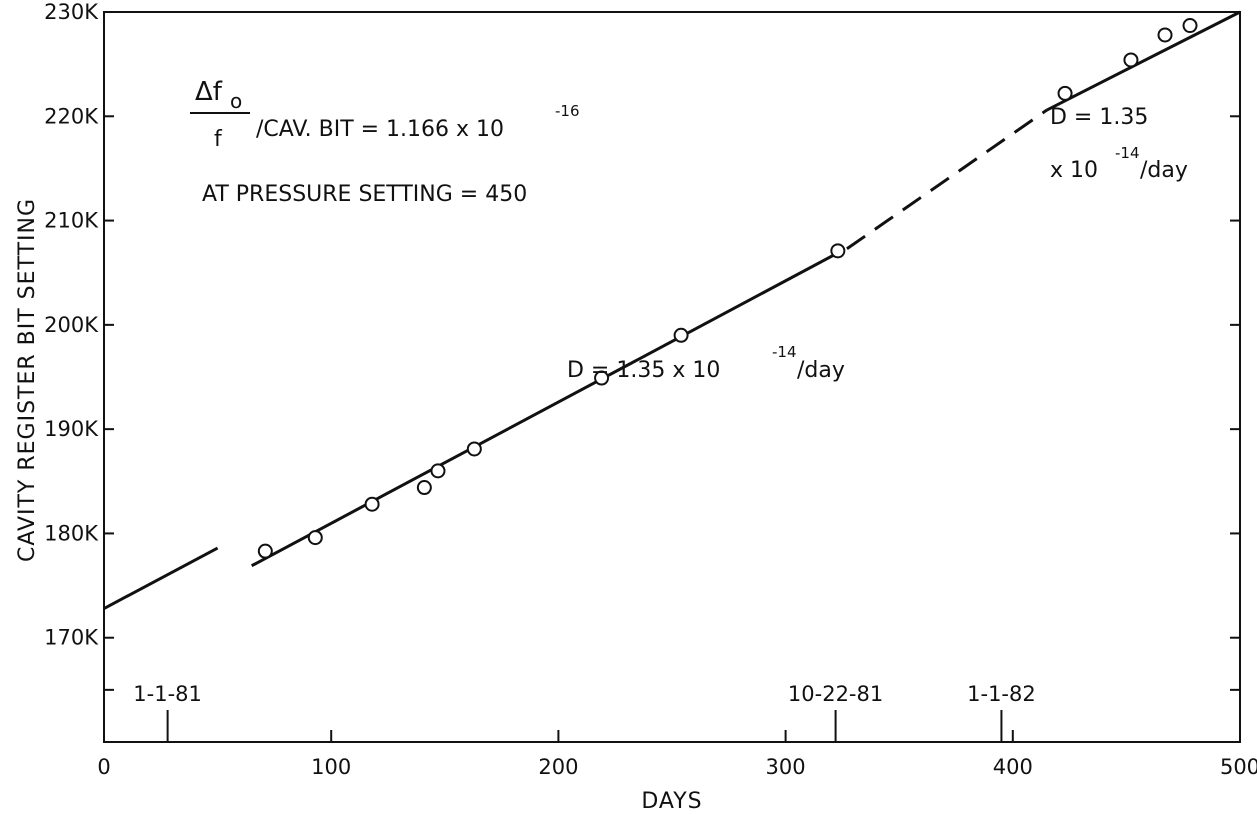 This screenshot has width=1257, height=815. What do you see at coordinates (1013, 767) in the screenshot?
I see `x-tick-label: 400` at bounding box center [1013, 767].